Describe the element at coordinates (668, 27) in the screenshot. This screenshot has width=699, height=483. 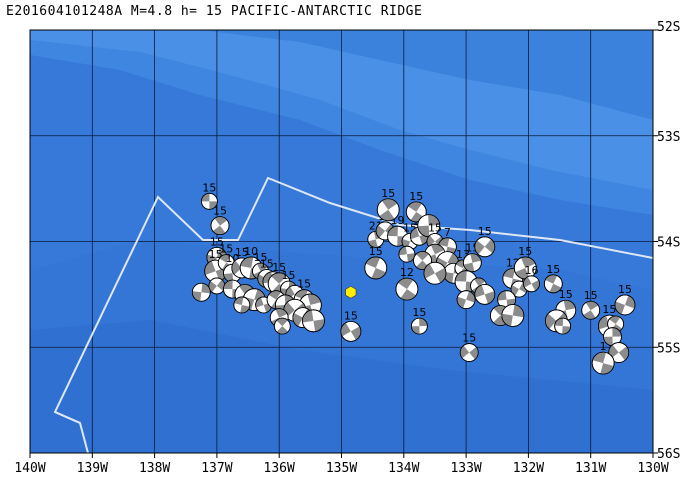
I see `y-tick-label: 52S` at that location.